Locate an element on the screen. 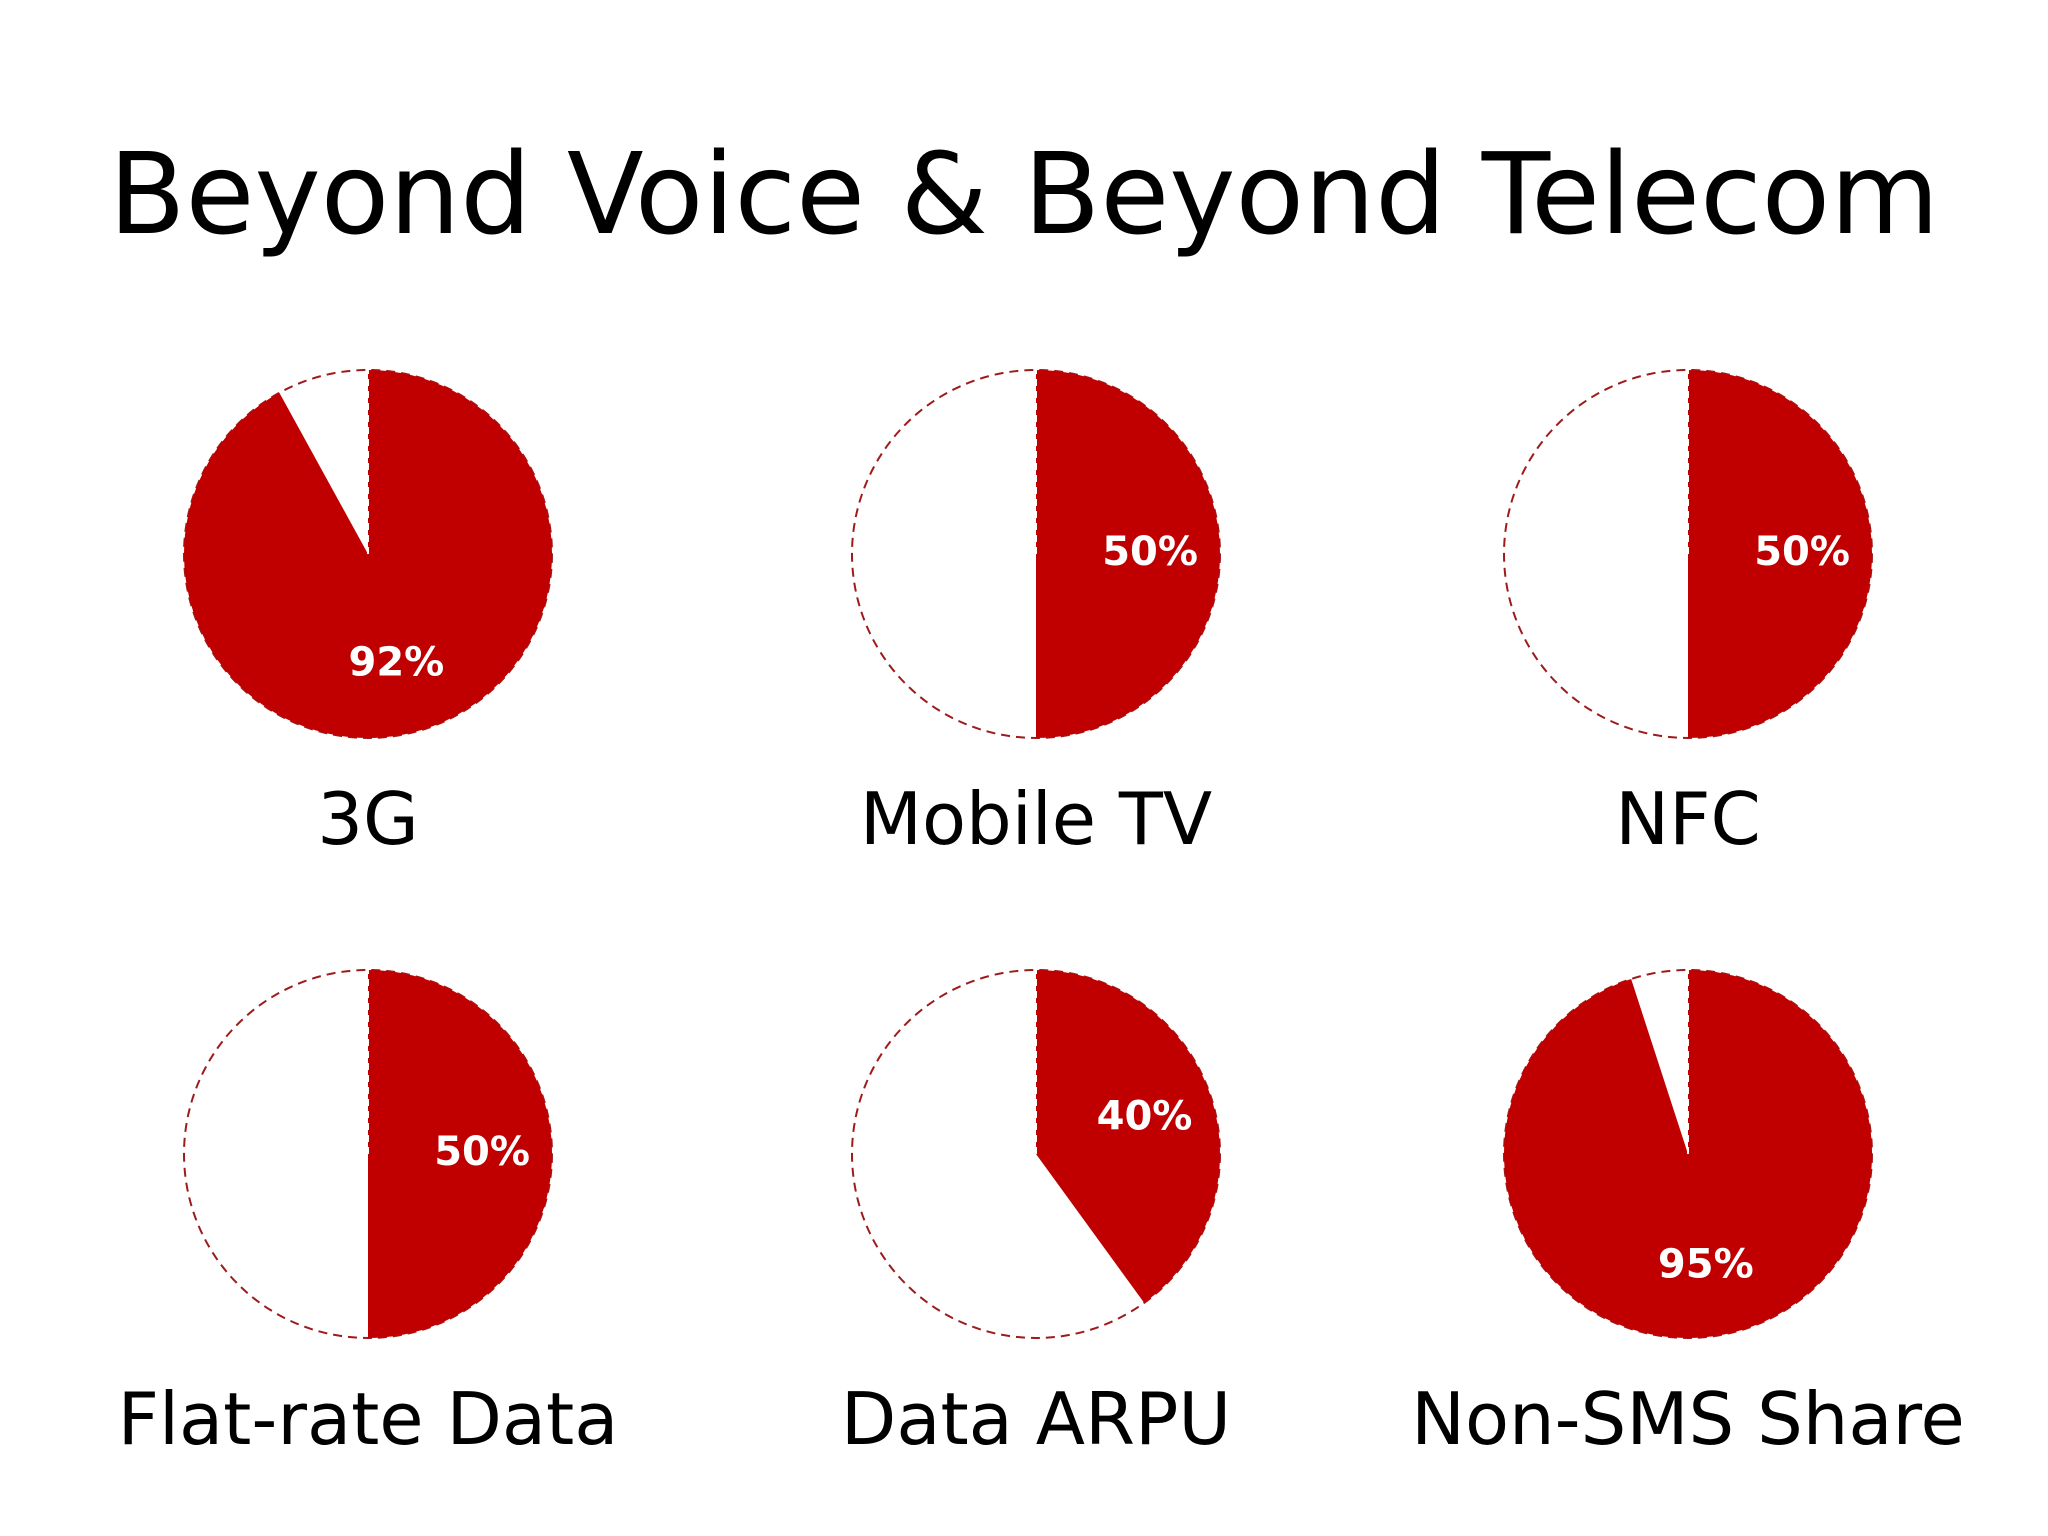 The width and height of the screenshot is (2048, 1536). pie-flat-rate-data: 50% Flat-rate Data is located at coordinates (368, 1215).